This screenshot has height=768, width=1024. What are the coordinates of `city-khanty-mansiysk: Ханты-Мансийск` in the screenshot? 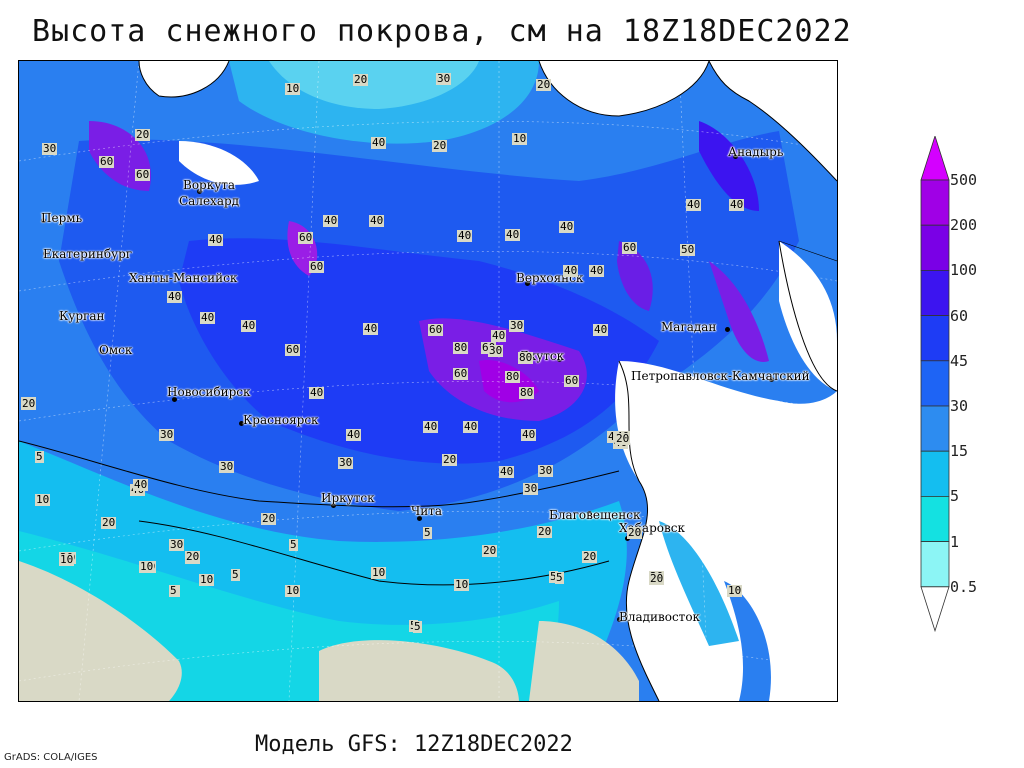 It's located at (183, 278).